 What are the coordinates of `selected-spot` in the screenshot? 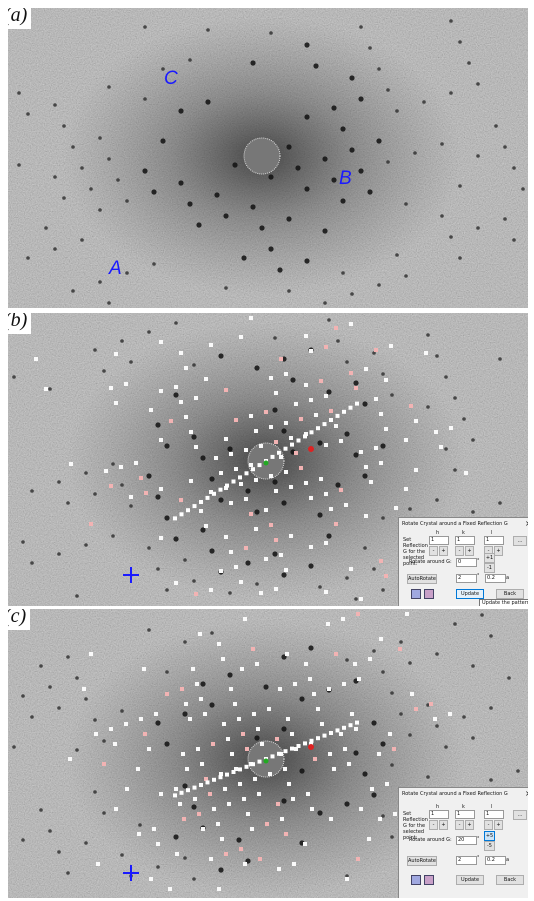 It's located at (311, 449).